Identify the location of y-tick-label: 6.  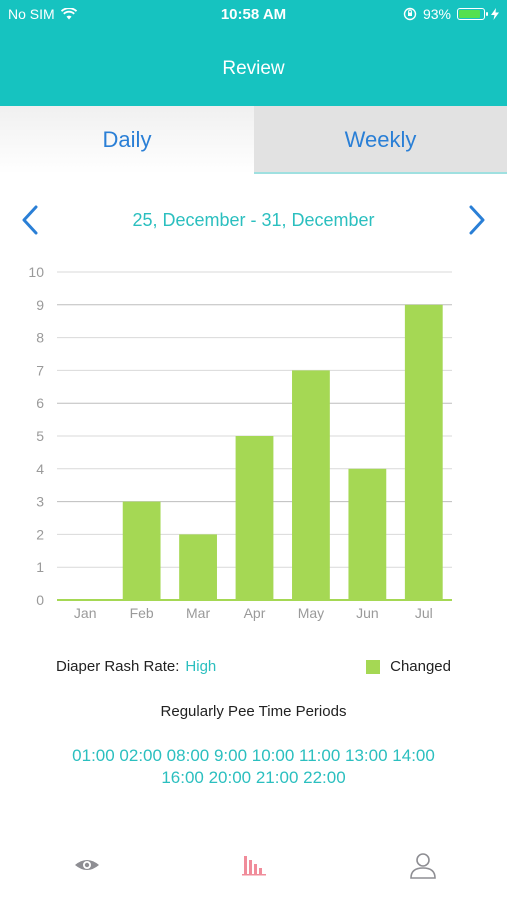
(40, 403).